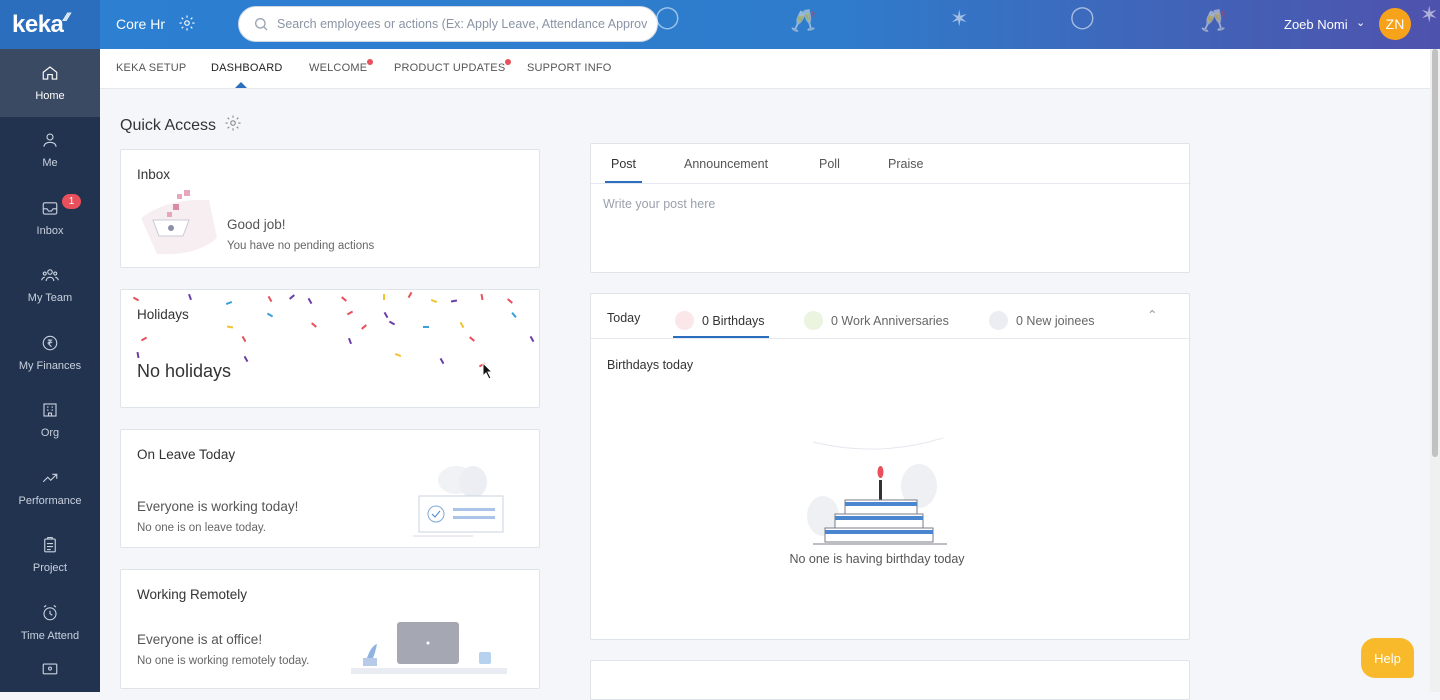  Describe the element at coordinates (829, 164) in the screenshot. I see `tab-poll: Poll` at that location.